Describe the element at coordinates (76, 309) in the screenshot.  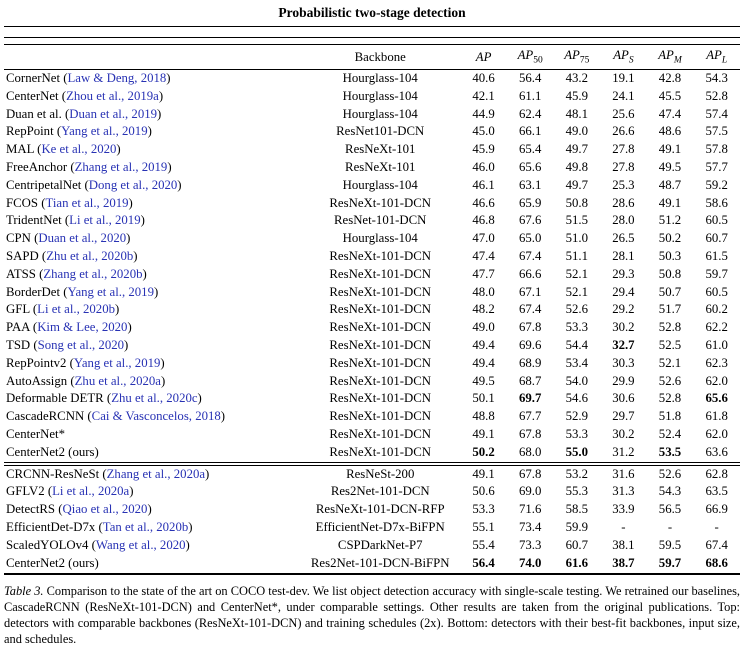
I see `citation-link: Li et al., 2020b` at that location.